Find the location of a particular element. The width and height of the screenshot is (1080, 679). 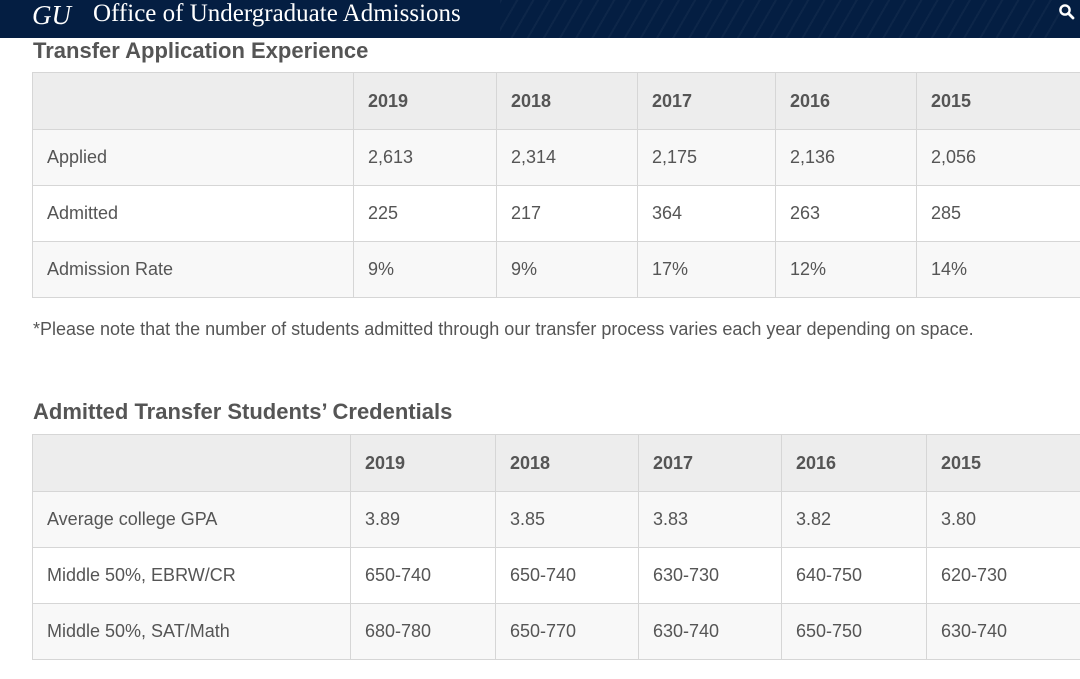

table-cell: 2,613 is located at coordinates (425, 157).